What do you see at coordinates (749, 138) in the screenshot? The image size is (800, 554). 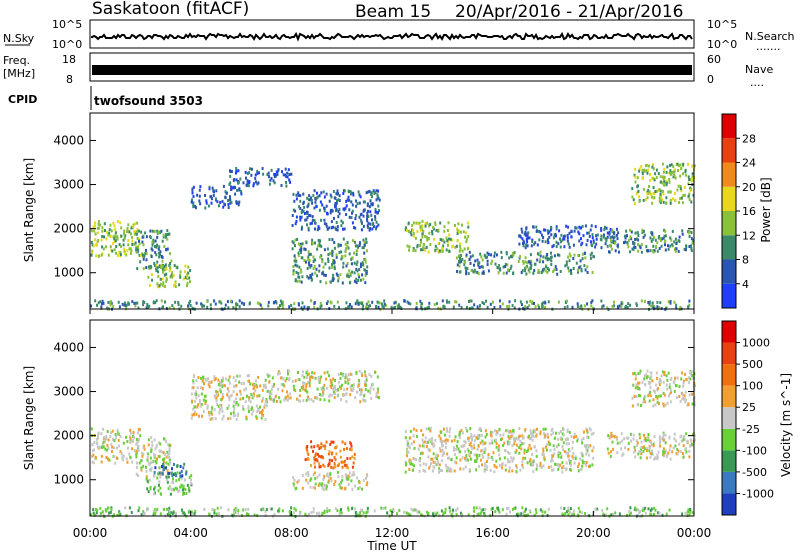 I see `colorbar-tick-label: 28` at bounding box center [749, 138].